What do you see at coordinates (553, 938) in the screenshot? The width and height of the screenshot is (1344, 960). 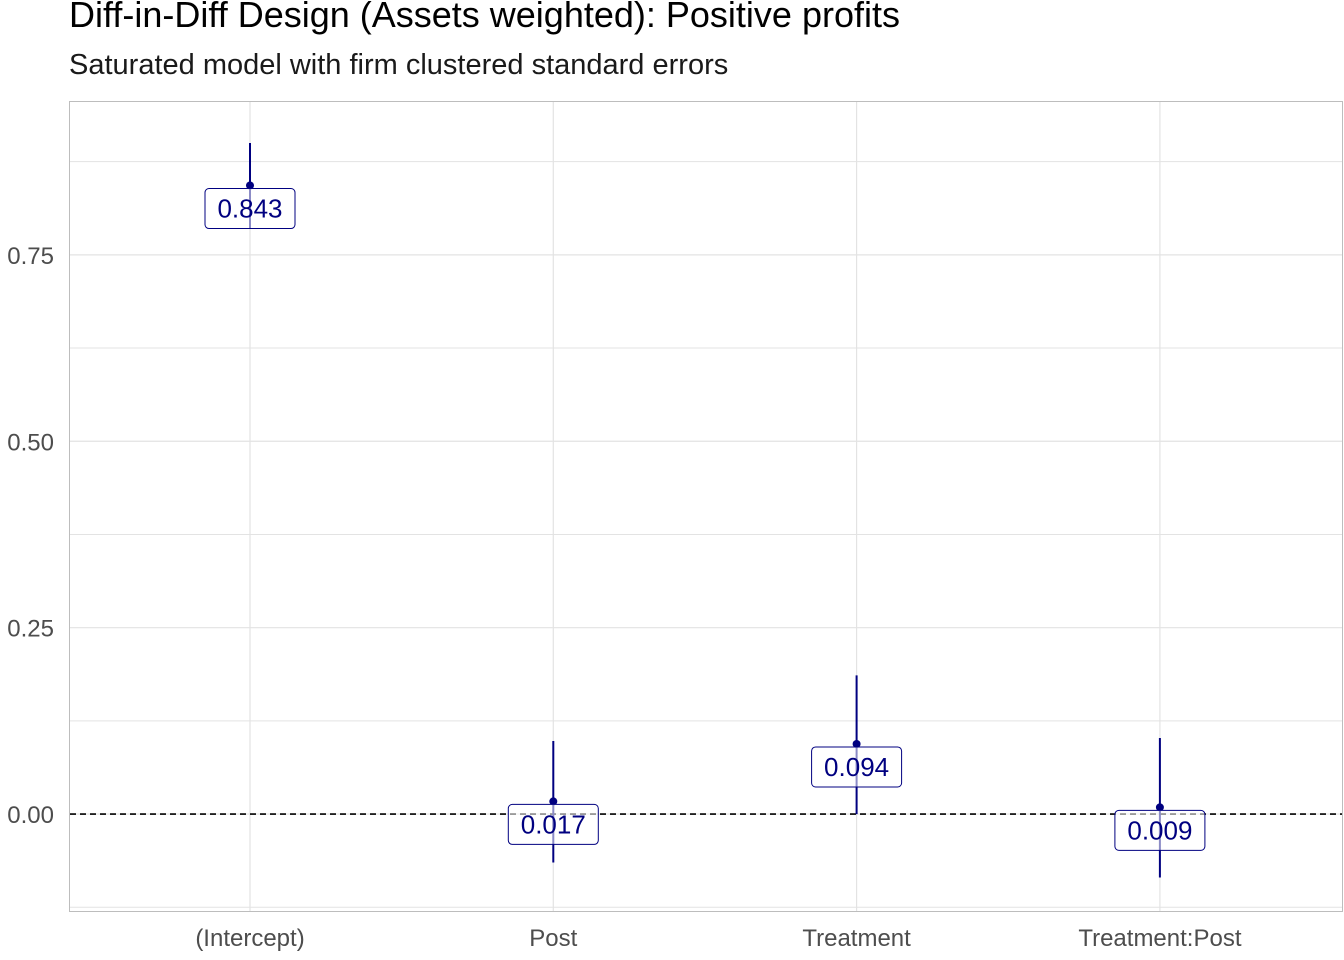 I see `x-tick-label: Post` at bounding box center [553, 938].